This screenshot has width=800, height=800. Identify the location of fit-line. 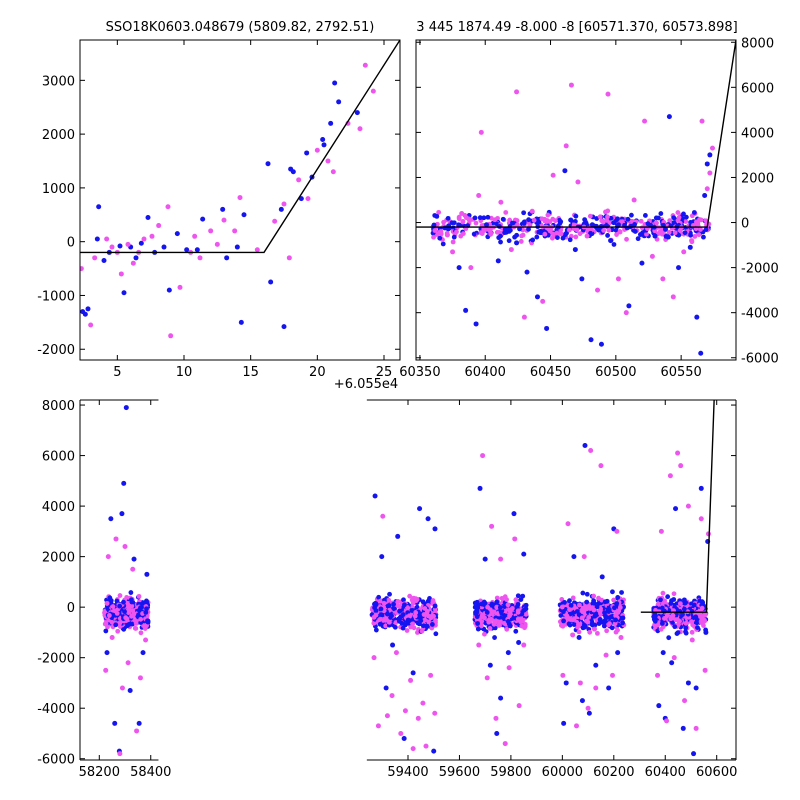
(240, 147).